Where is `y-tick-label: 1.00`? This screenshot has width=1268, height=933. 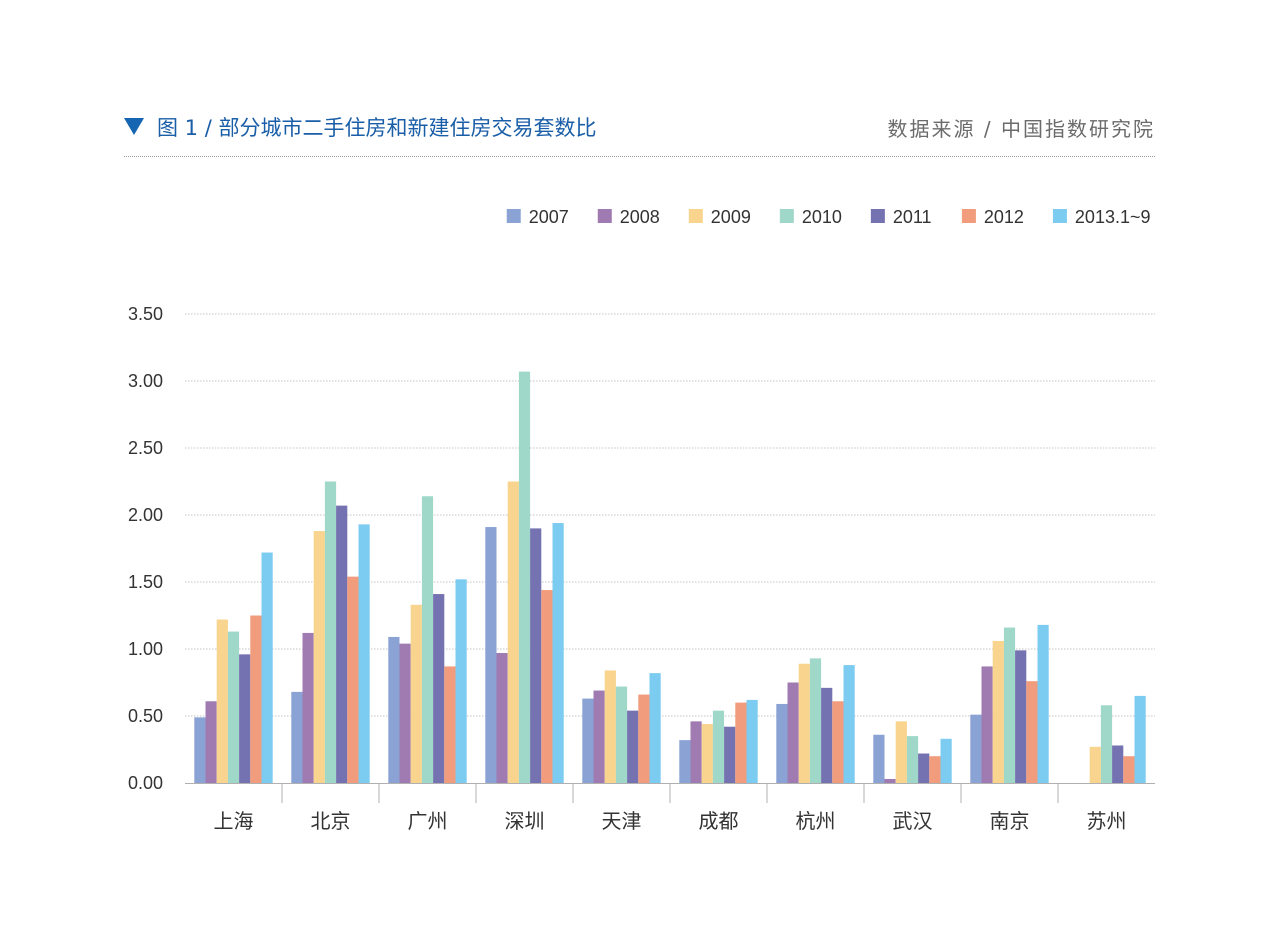 y-tick-label: 1.00 is located at coordinates (145, 649).